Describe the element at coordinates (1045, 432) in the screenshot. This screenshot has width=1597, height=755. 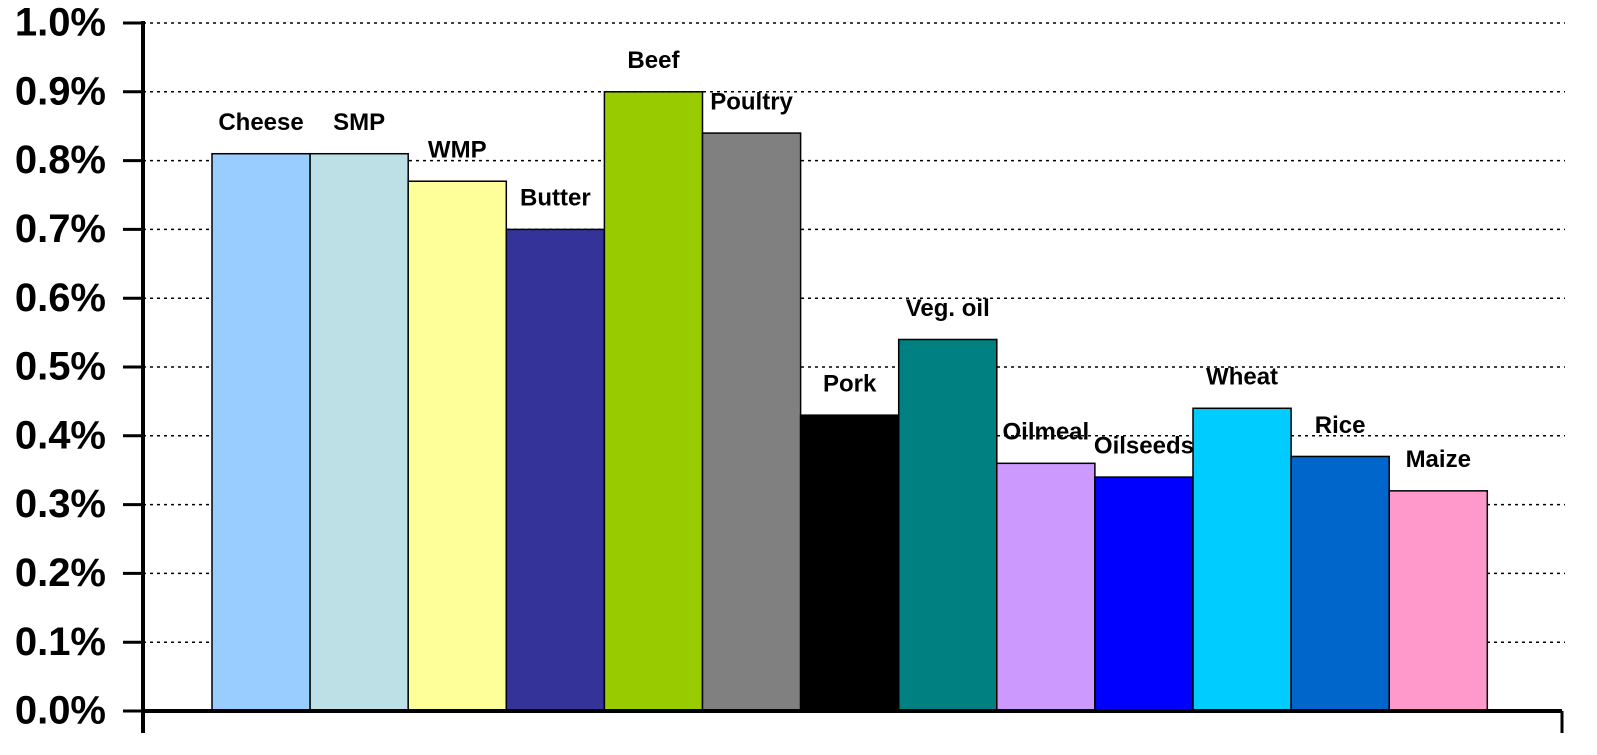
I see `category-label: Oilmeal` at that location.